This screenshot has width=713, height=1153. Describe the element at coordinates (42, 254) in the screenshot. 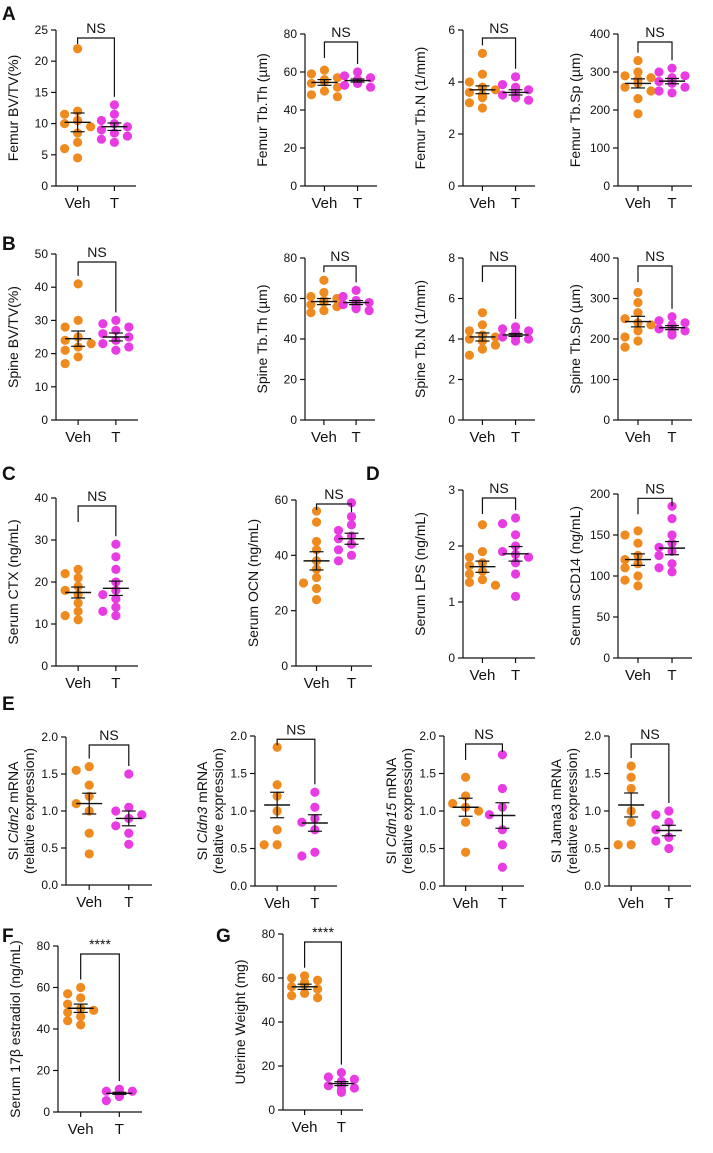

I see `y-tick-label: 50` at that location.